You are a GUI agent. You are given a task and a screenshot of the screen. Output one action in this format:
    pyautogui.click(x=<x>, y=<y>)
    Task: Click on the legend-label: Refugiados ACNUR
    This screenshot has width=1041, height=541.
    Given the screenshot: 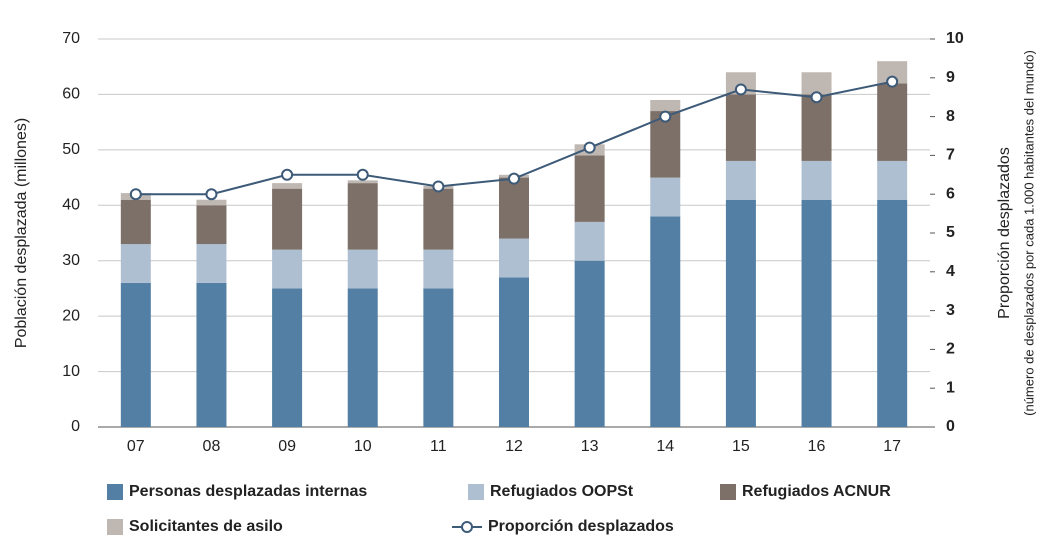 What is the action you would take?
    pyautogui.click(x=816, y=491)
    